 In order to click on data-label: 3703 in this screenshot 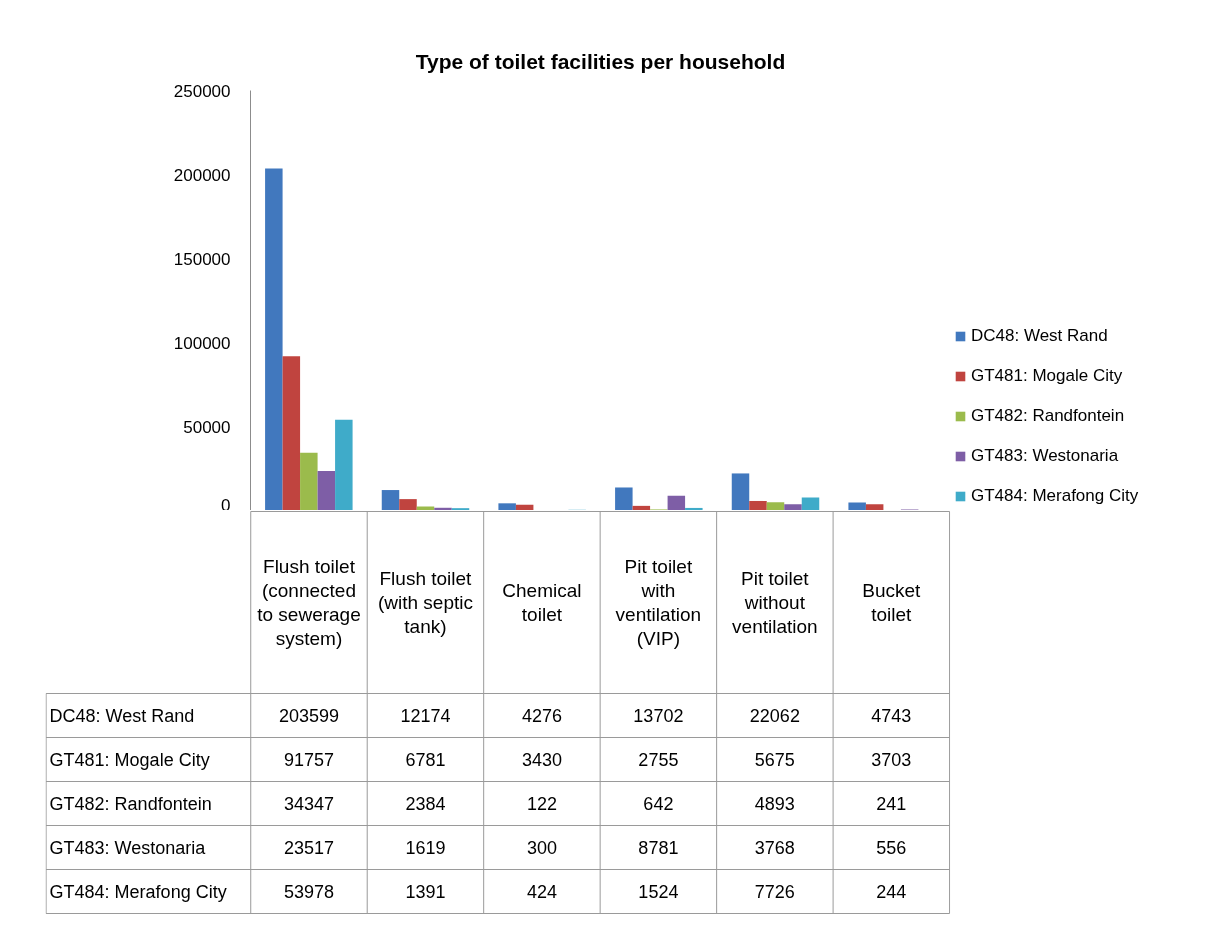, I will do `click(891, 760)`.